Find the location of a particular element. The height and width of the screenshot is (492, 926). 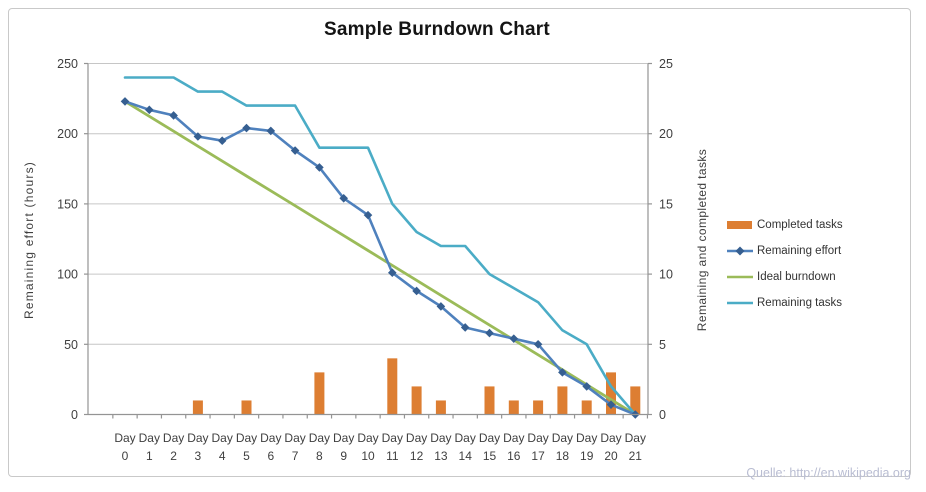

right-tick-25: 25 is located at coordinates (666, 64).